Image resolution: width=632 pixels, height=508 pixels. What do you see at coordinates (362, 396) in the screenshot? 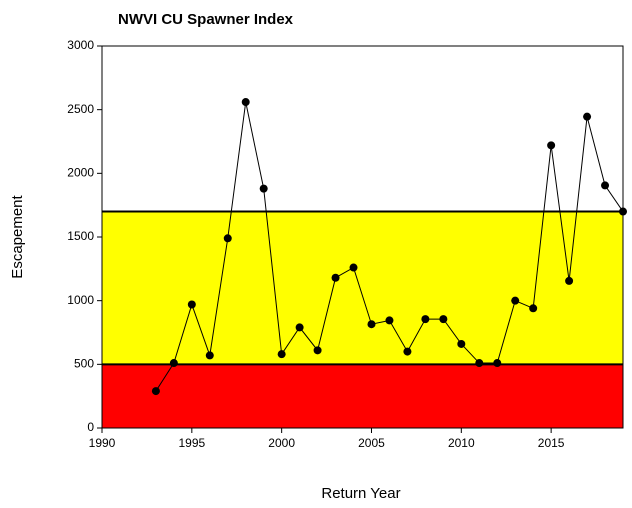
I see `band` at bounding box center [362, 396].